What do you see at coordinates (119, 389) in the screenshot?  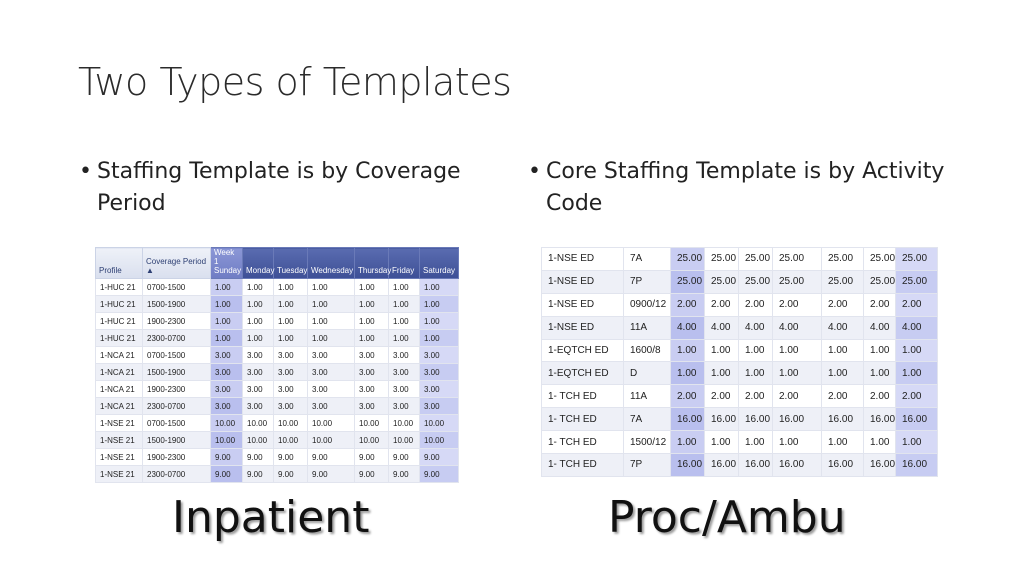 I see `table-cell: 1-NCA 21` at bounding box center [119, 389].